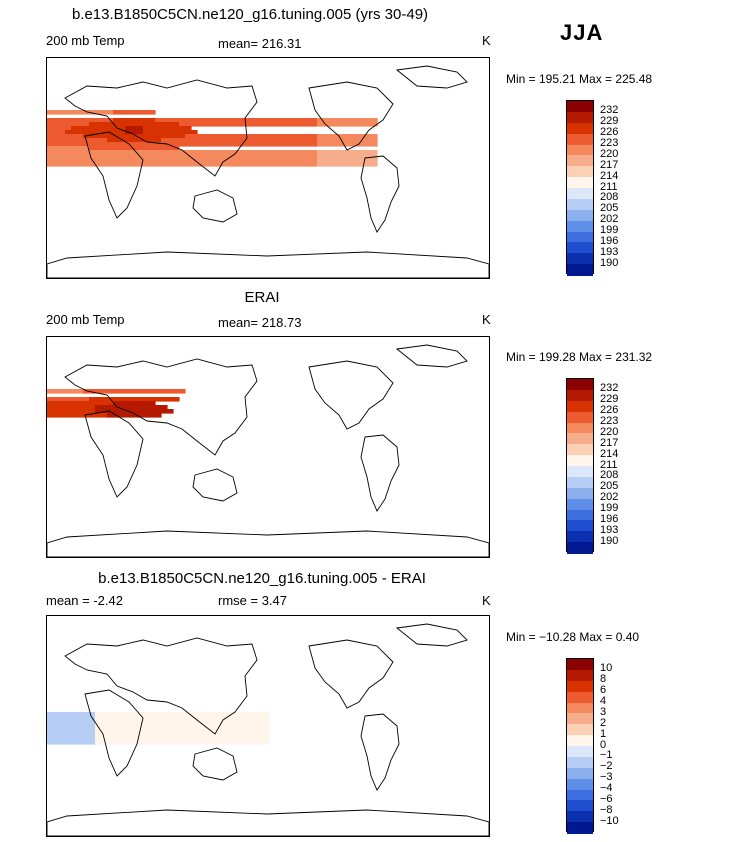 This screenshot has height=842, width=733. I want to click on panel-1-center-label: mean= 216.31, so click(260, 43).